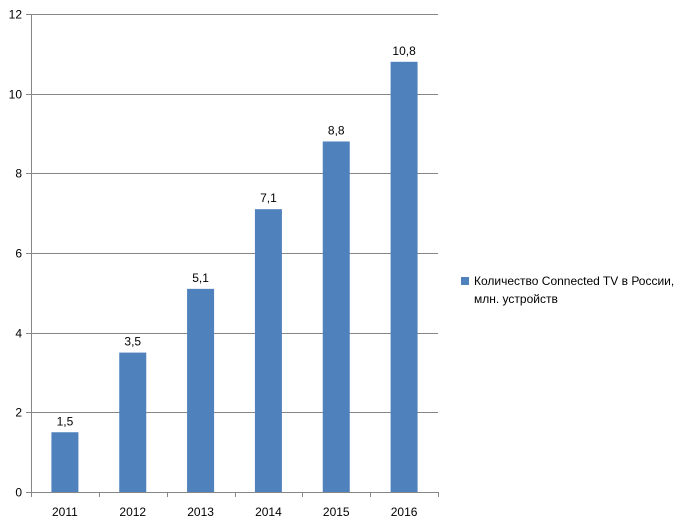  I want to click on data-label-2012: 3,5, so click(132, 342).